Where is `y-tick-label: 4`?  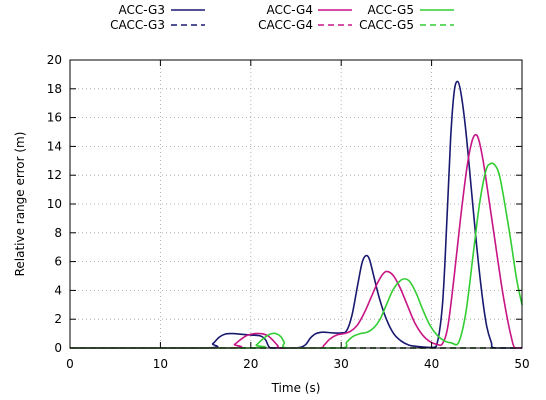 y-tick-label: 4 is located at coordinates (58, 290).